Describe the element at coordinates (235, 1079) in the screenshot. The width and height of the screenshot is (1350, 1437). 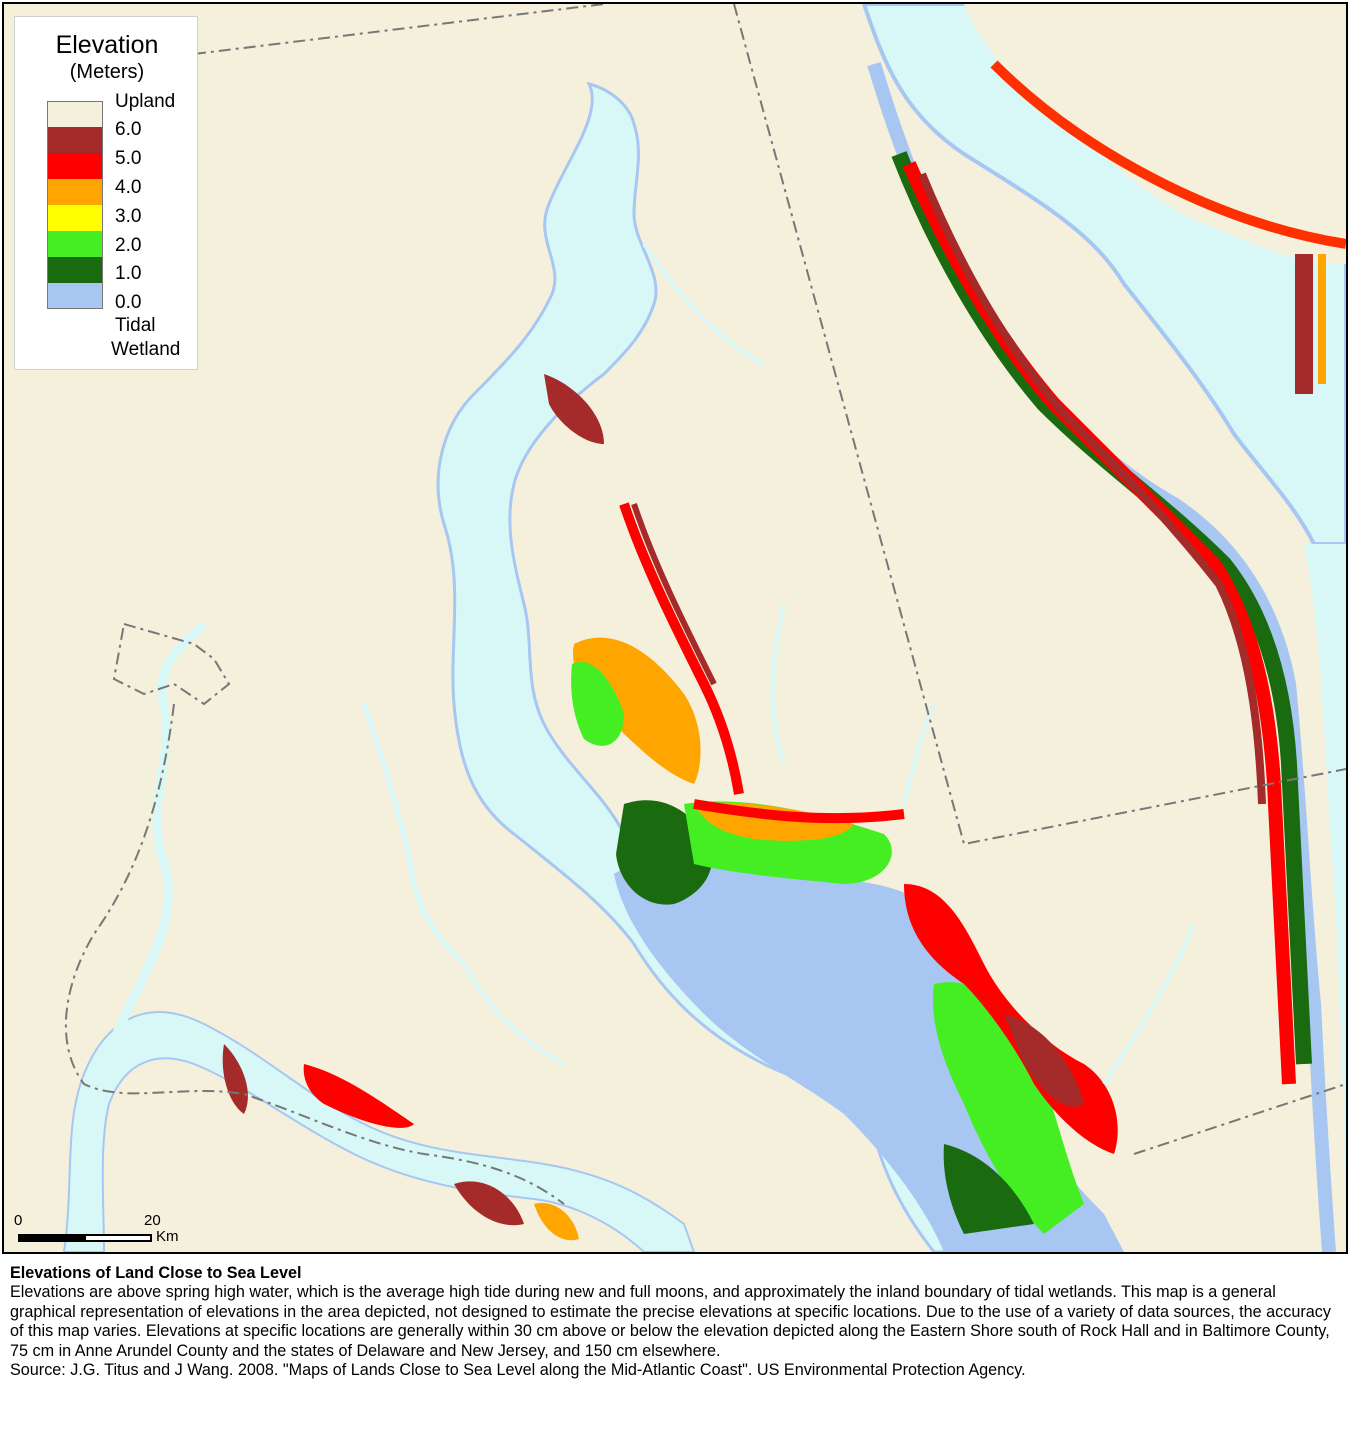
I see `potomac-shore-brown` at that location.